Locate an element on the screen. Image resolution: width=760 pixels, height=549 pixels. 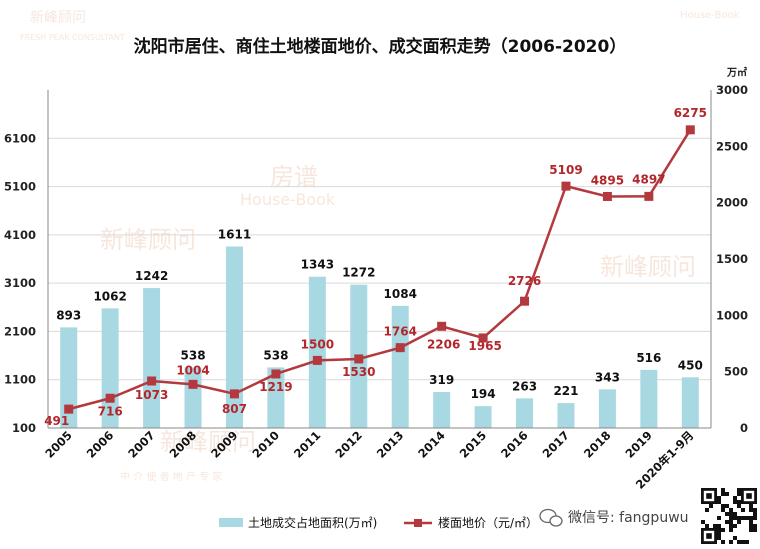
line-value-label: 4895 is located at coordinates (607, 180).